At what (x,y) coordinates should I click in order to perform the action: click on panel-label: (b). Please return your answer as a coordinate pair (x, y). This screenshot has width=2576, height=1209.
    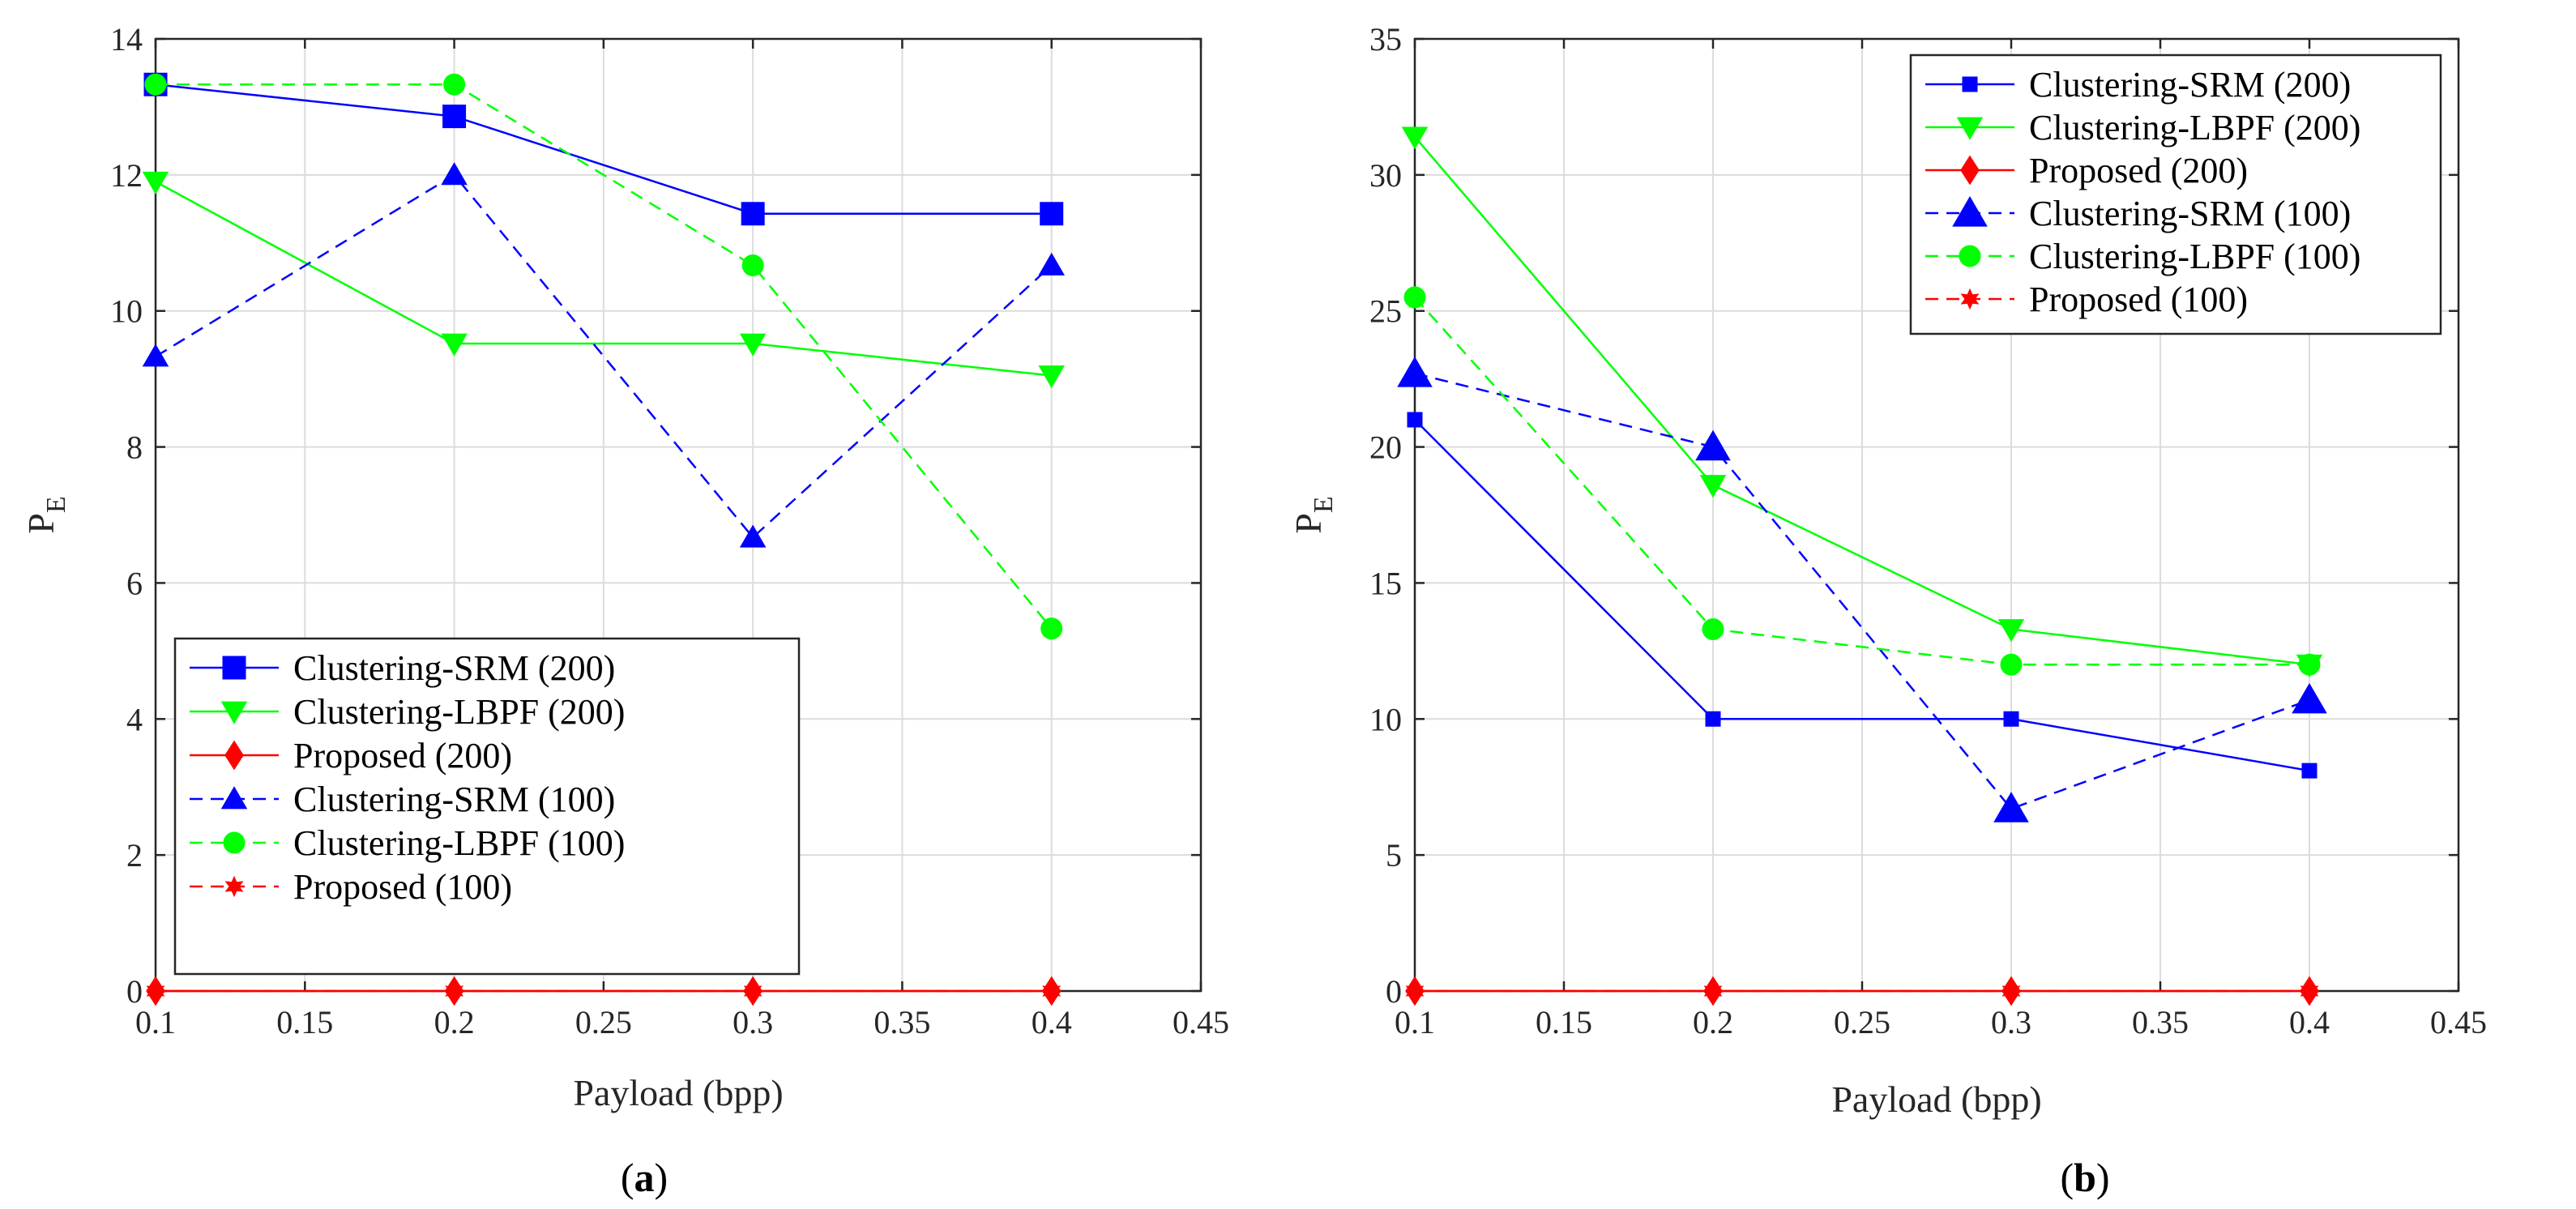
    Looking at the image, I should click on (2084, 1178).